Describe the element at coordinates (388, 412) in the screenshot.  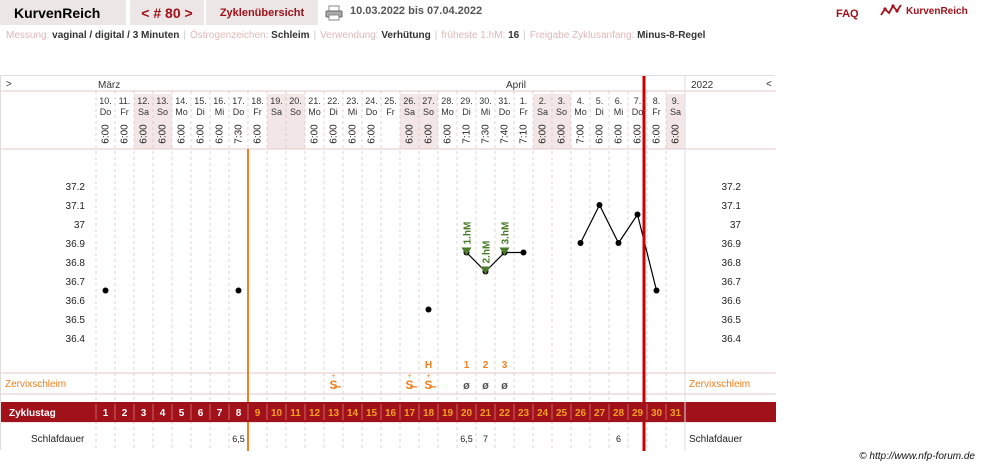
I see `cycle-day-band` at that location.